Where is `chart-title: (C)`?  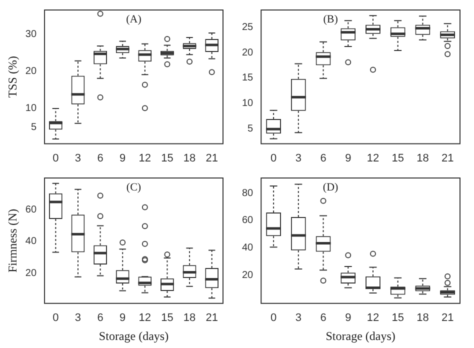 chart-title: (C) is located at coordinates (134, 187).